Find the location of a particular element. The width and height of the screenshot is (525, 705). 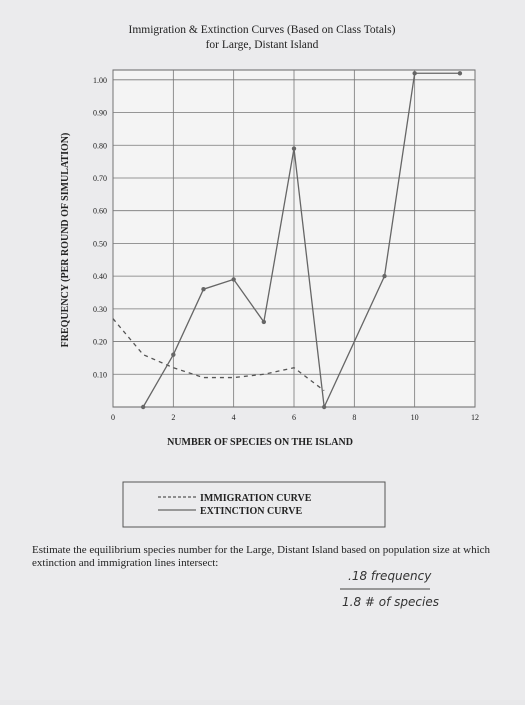

legend-box is located at coordinates (254, 504).